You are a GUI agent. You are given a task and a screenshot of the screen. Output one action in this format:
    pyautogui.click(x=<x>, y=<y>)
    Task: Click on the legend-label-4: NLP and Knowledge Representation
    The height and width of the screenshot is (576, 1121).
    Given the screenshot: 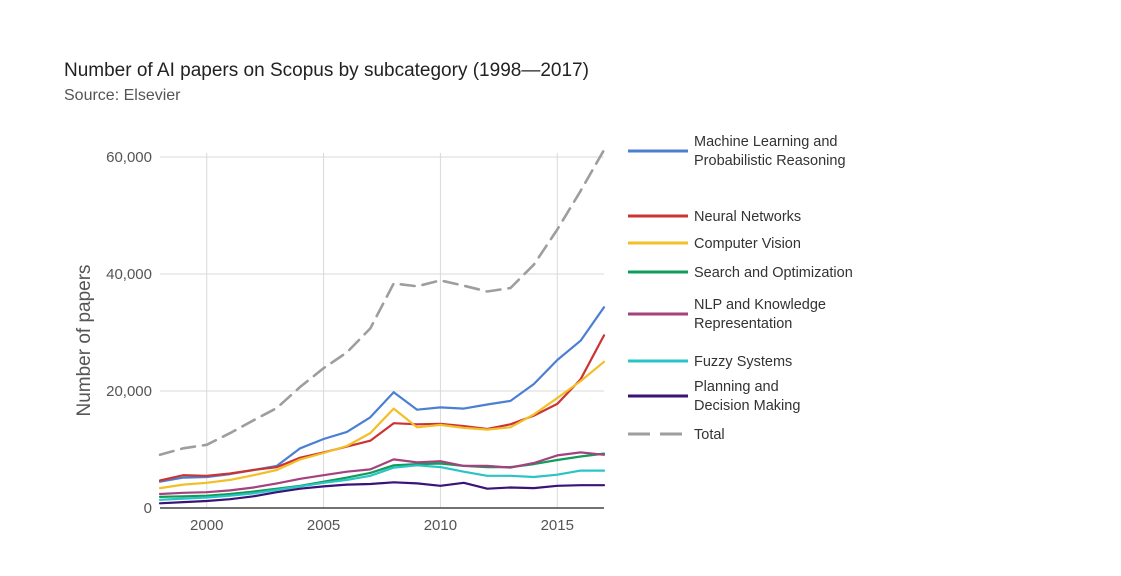 What is the action you would take?
    pyautogui.click(x=760, y=314)
    